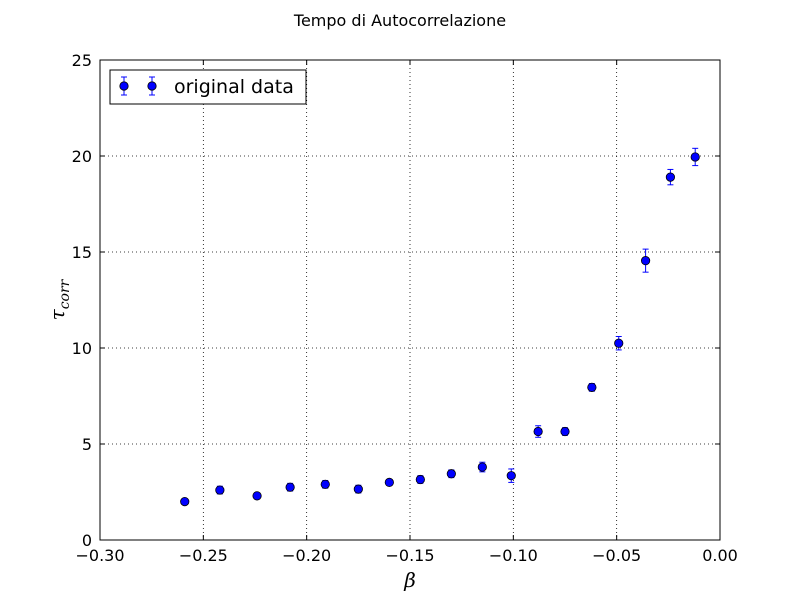 Image resolution: width=800 pixels, height=600 pixels. I want to click on legend-box, so click(208, 87).